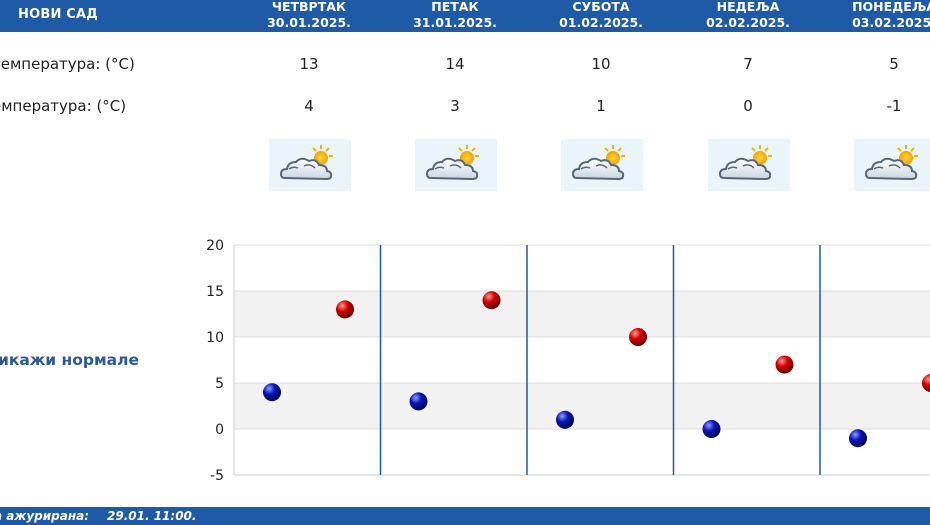  I want to click on day-header-5: ПОНЕДЕЉА 03.02.2025., so click(882, 15).